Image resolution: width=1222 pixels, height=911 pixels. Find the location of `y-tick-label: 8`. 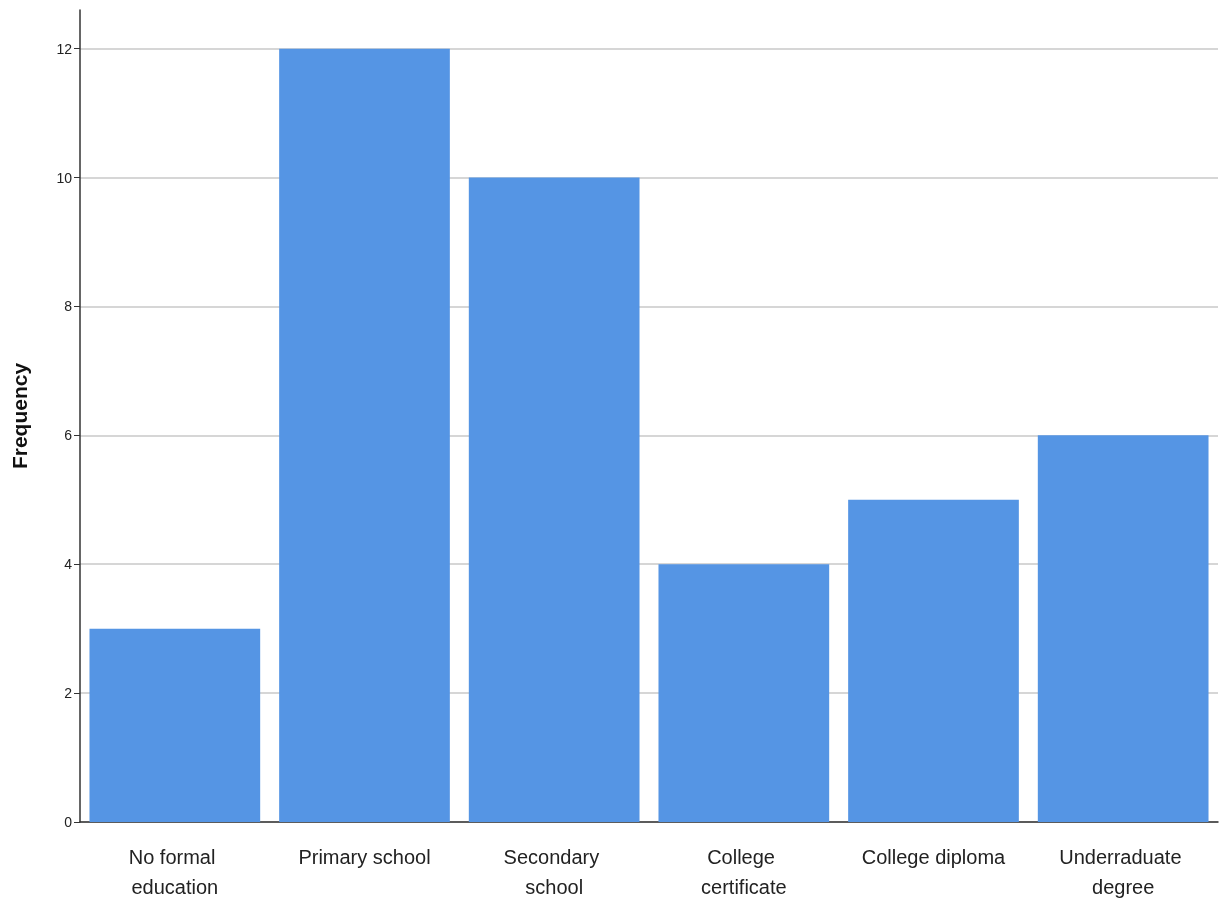

y-tick-label: 8 is located at coordinates (68, 306).